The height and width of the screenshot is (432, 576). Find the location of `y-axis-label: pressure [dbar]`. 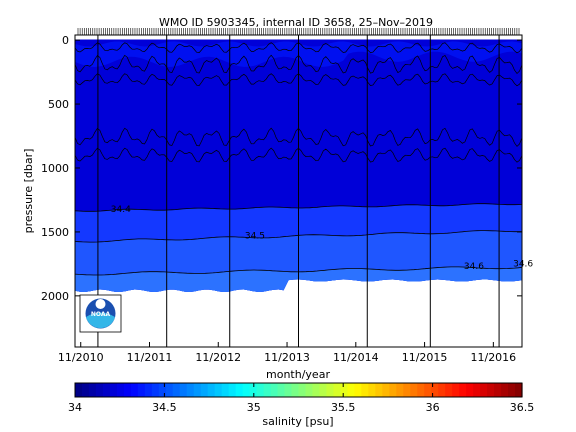

y-axis-label: pressure [dbar] is located at coordinates (28, 191).